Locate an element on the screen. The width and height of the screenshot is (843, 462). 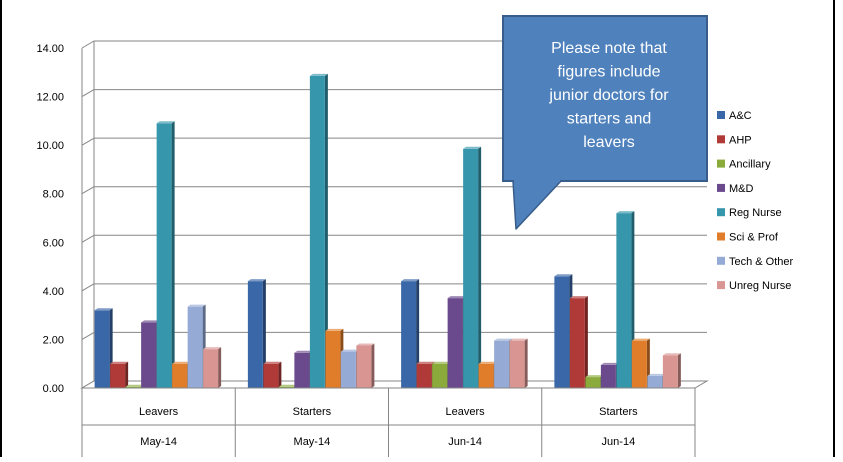
legend-entry: M&D is located at coordinates (735, 189).